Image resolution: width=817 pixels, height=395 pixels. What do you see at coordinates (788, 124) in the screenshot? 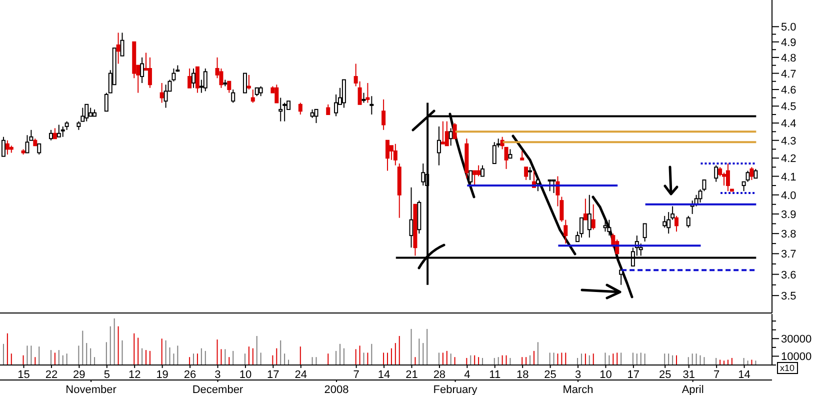
I see `y-tick-label: 4.4` at bounding box center [788, 124].